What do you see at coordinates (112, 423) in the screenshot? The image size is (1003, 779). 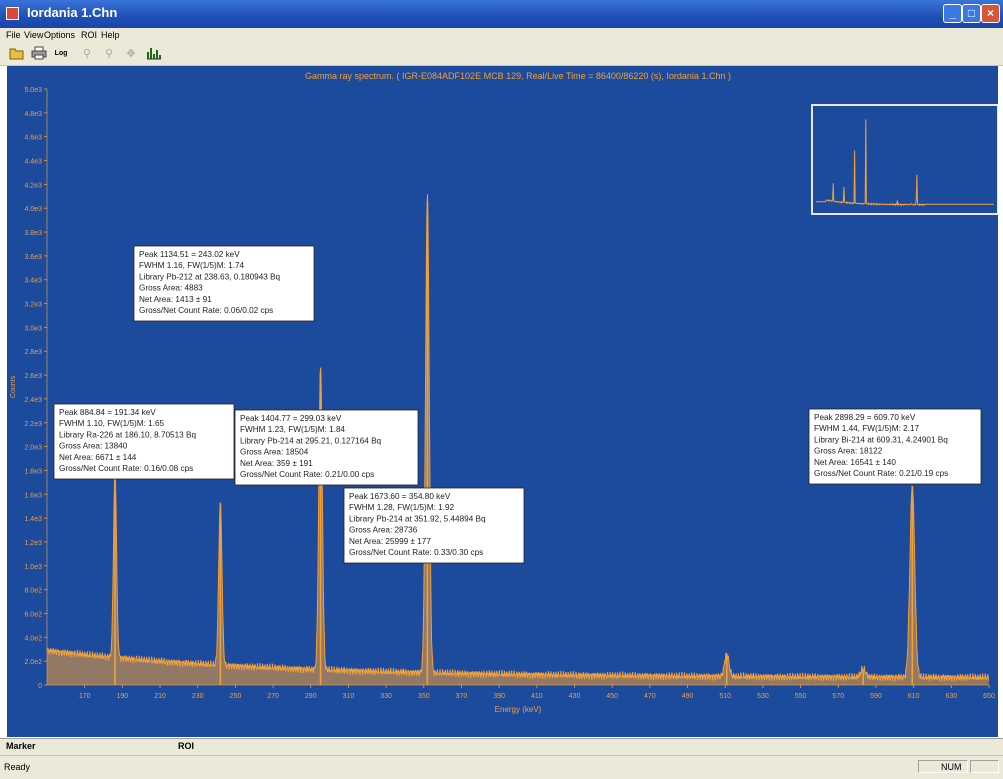 I see `peak-label-line: FWHM 1.10, FW(1/5)M: 1.65` at bounding box center [112, 423].